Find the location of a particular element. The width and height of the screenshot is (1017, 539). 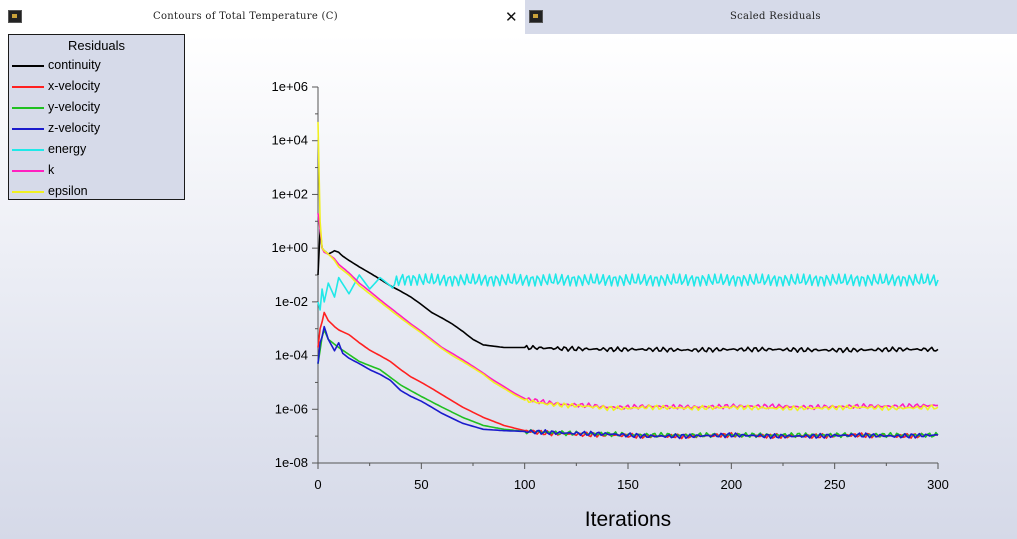

y-tick-label: 1e+06 is located at coordinates (289, 86).